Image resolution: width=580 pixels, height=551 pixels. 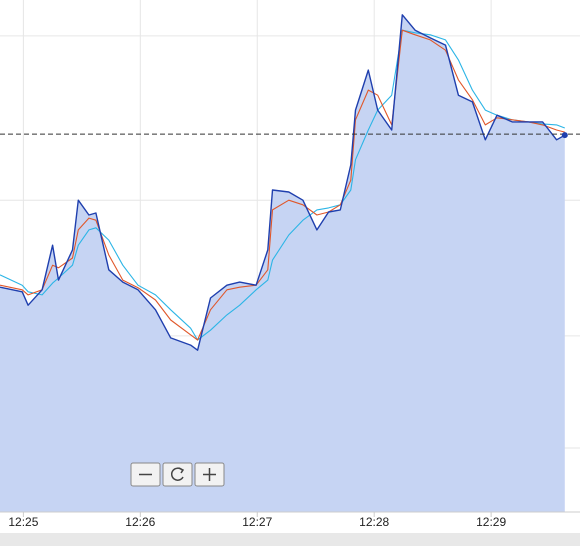 I want to click on reset-box, so click(x=177, y=474).